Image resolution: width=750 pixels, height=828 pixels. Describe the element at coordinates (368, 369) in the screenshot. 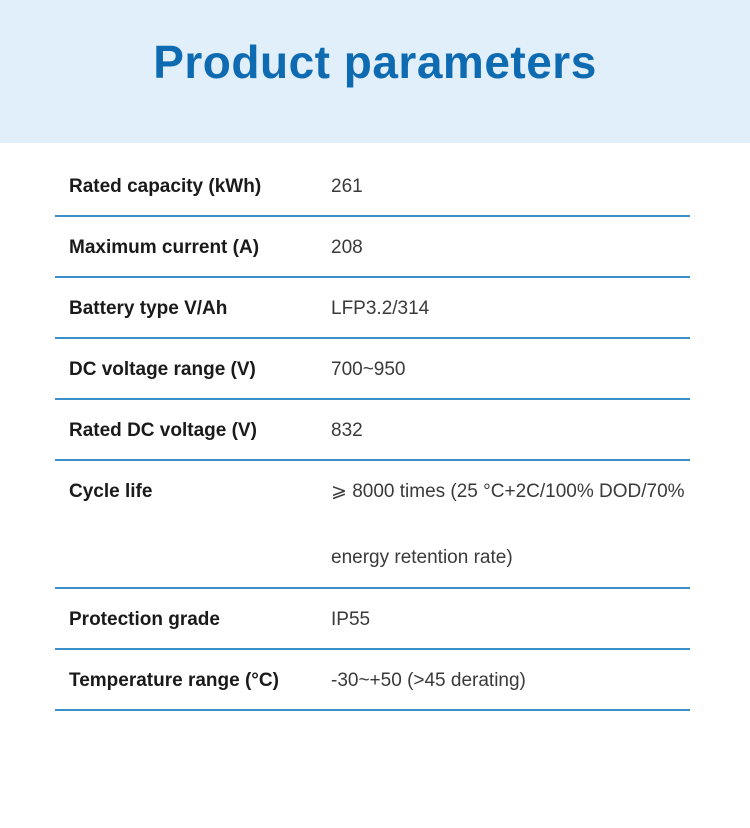

I see `param-value: 700~950` at that location.